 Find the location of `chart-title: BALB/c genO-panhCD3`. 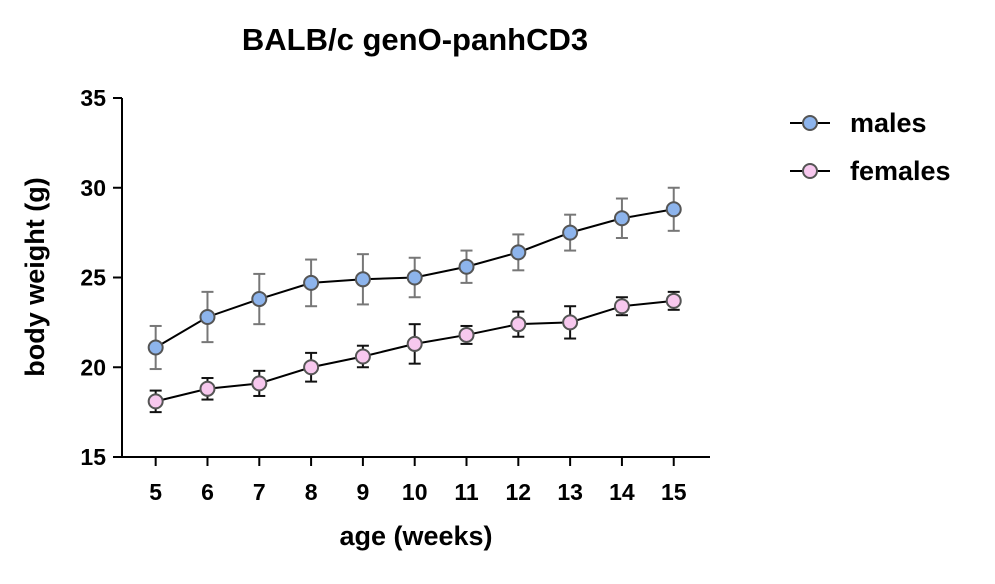

chart-title: BALB/c genO-panhCD3 is located at coordinates (415, 39).